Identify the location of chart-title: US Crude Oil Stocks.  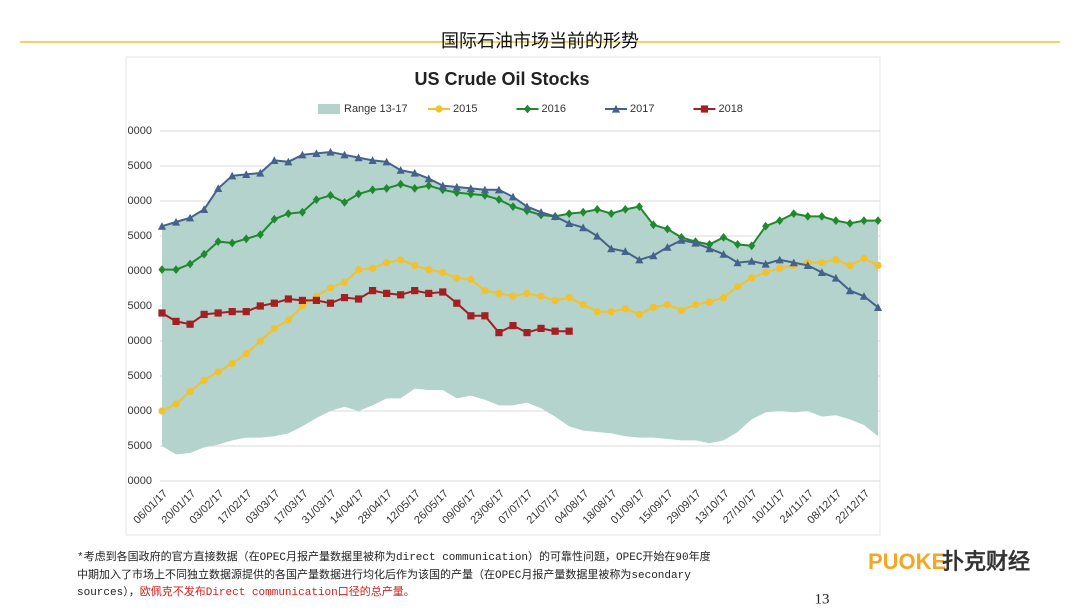
(501, 79).